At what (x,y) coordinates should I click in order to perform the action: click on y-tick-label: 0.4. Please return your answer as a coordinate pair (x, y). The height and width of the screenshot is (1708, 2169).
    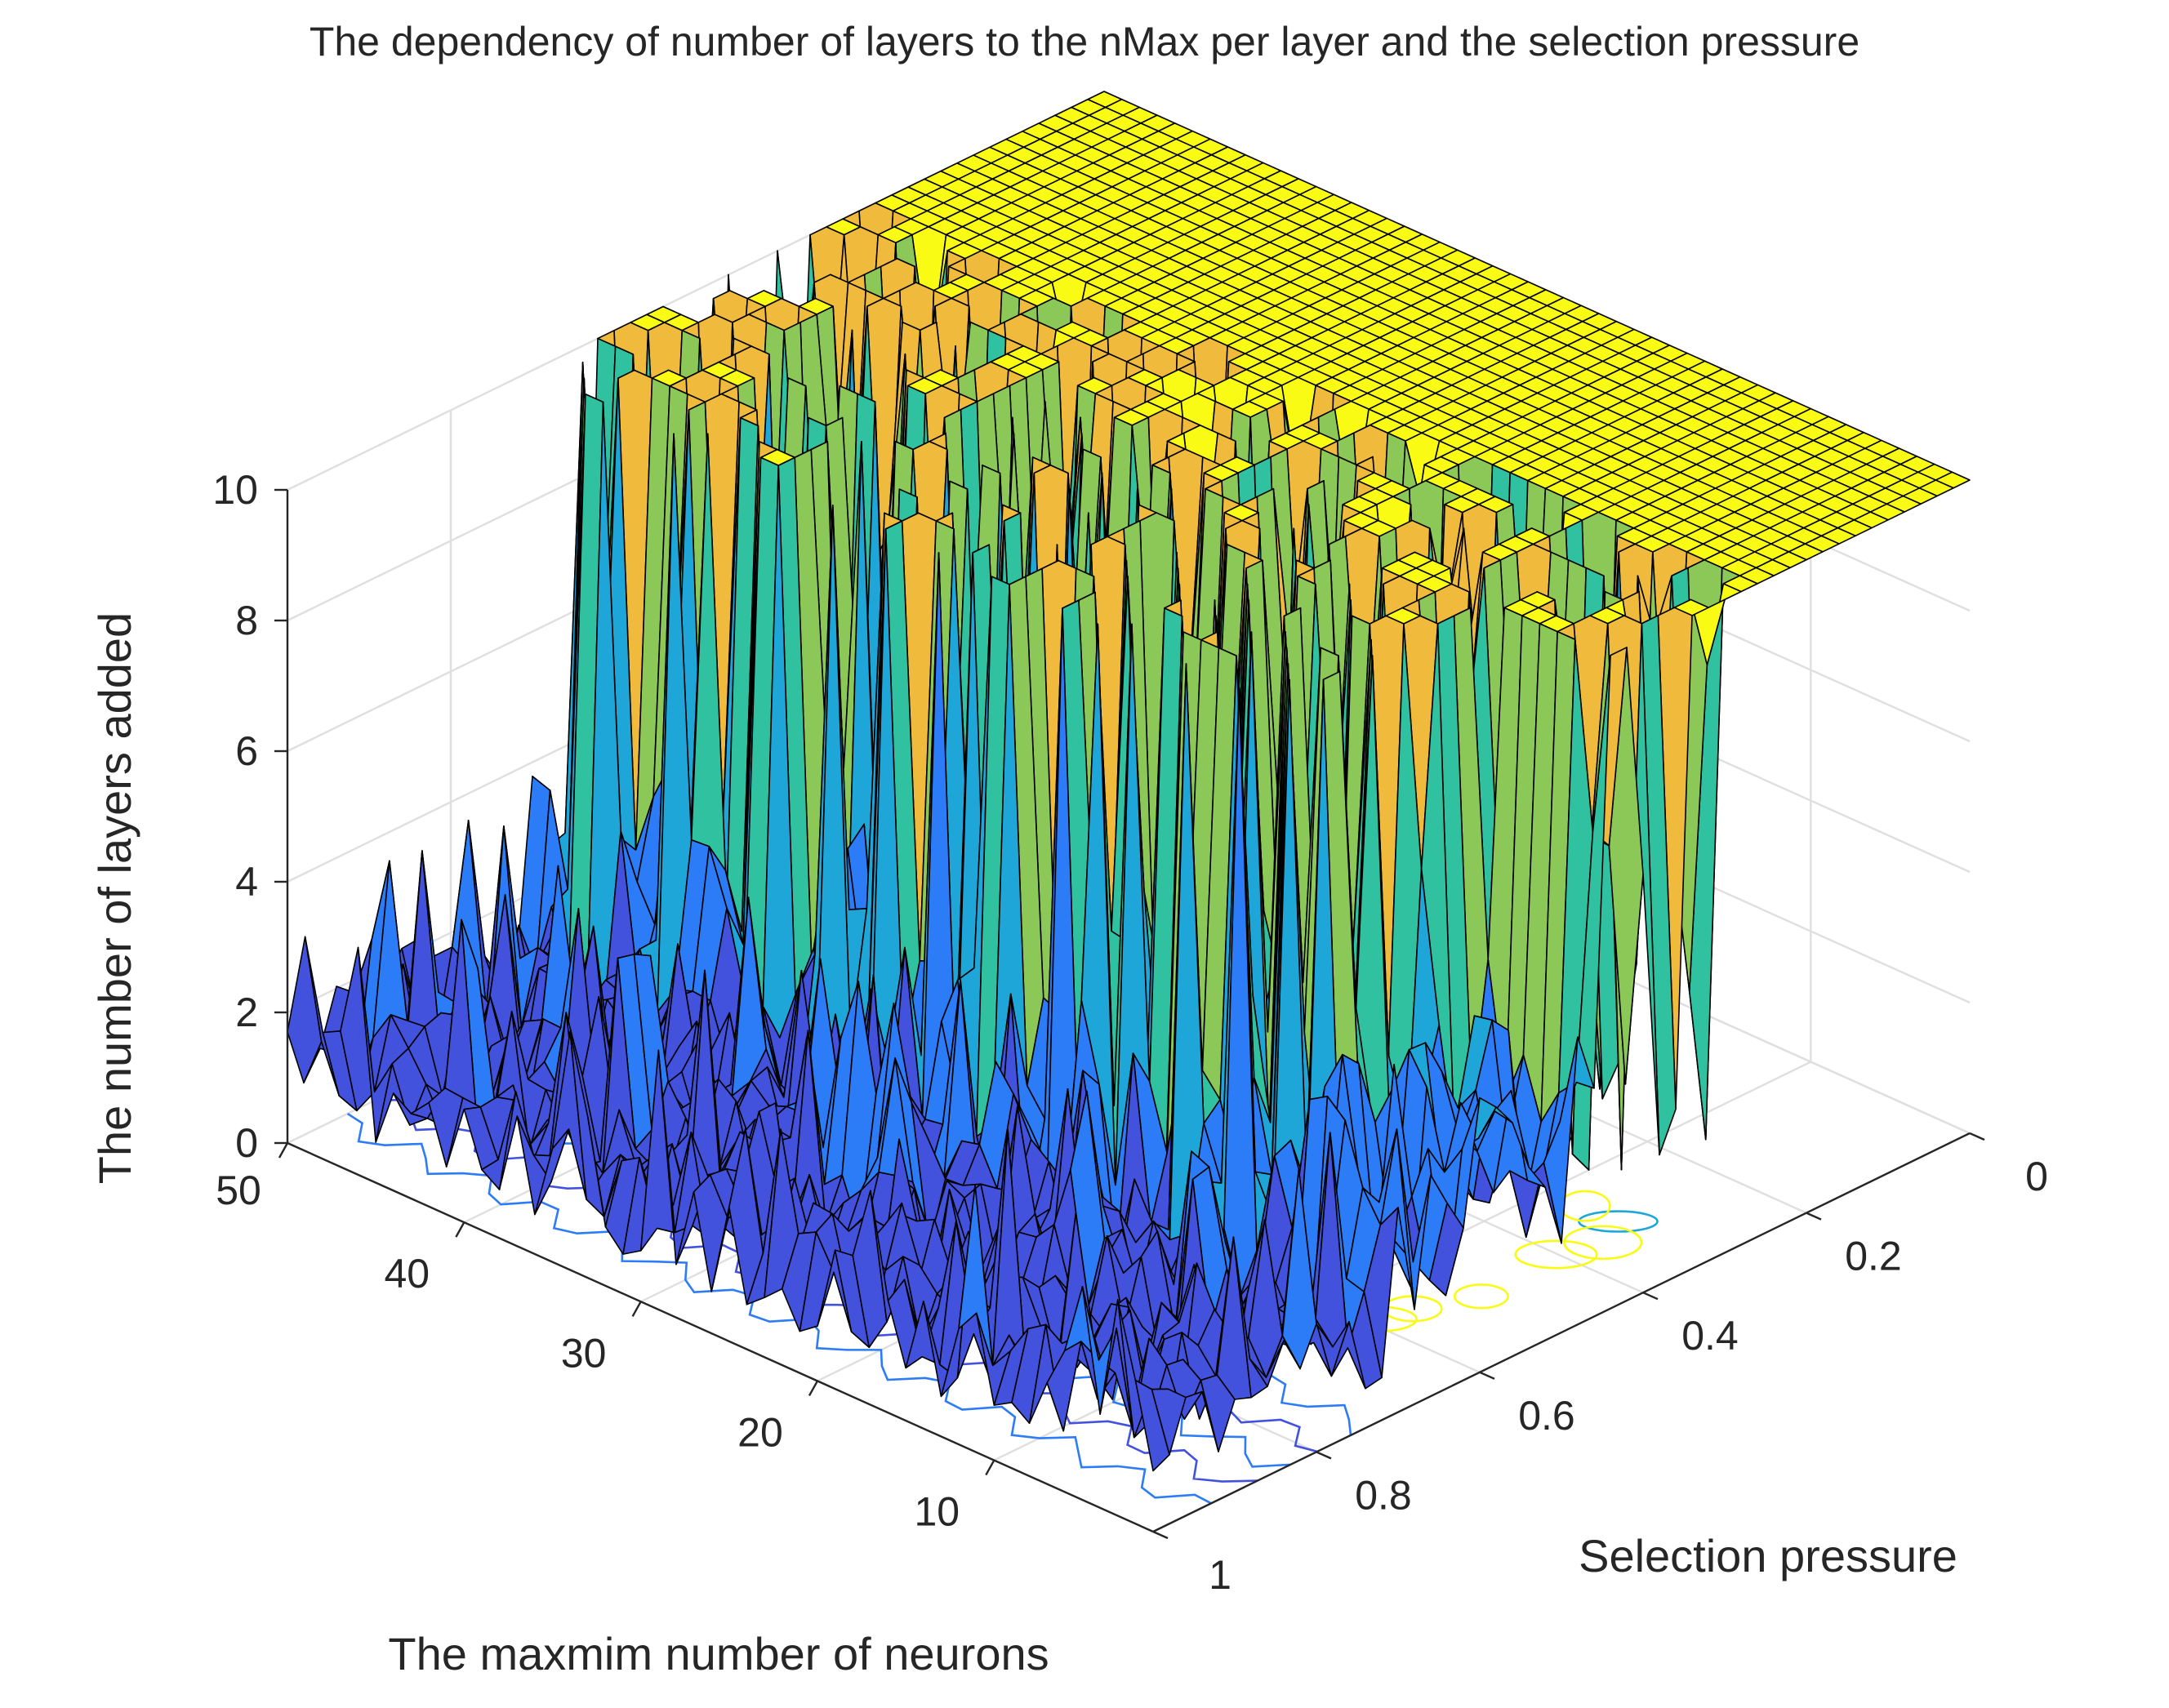
    Looking at the image, I should click on (1710, 1336).